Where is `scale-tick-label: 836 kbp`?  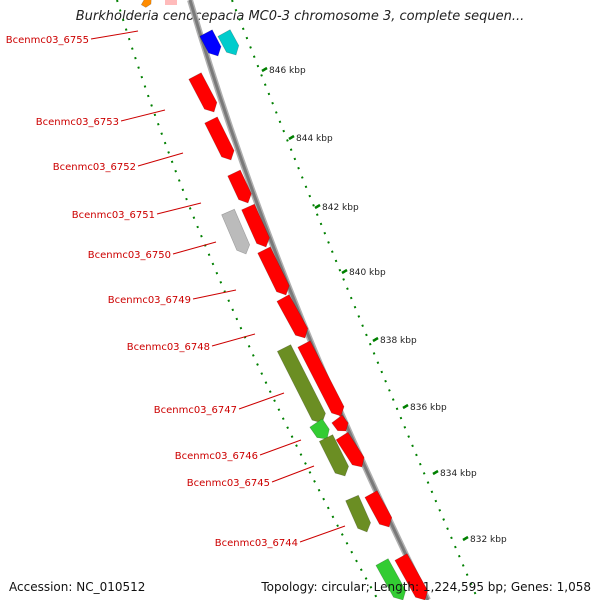
scale-tick-label: 836 kbp is located at coordinates (428, 408).